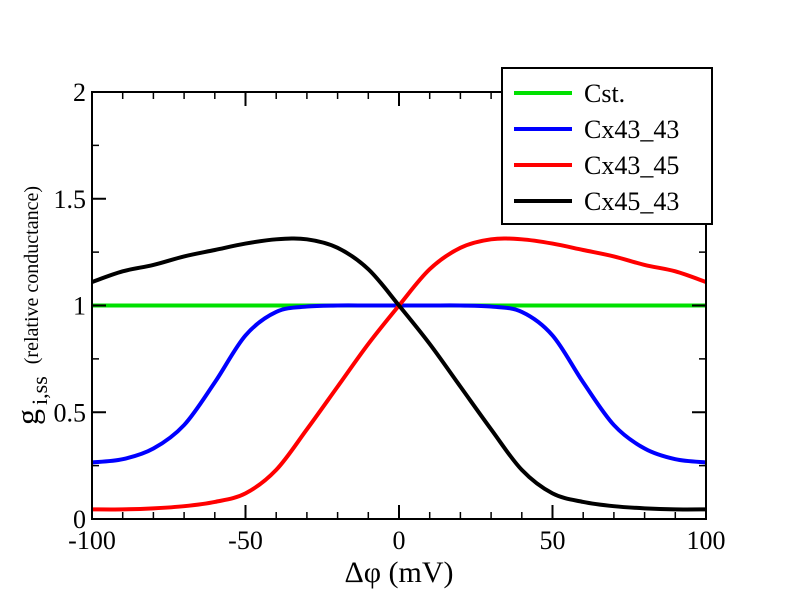 The width and height of the screenshot is (792, 612). What do you see at coordinates (245, 540) in the screenshot?
I see `x-tick-label: -50` at bounding box center [245, 540].